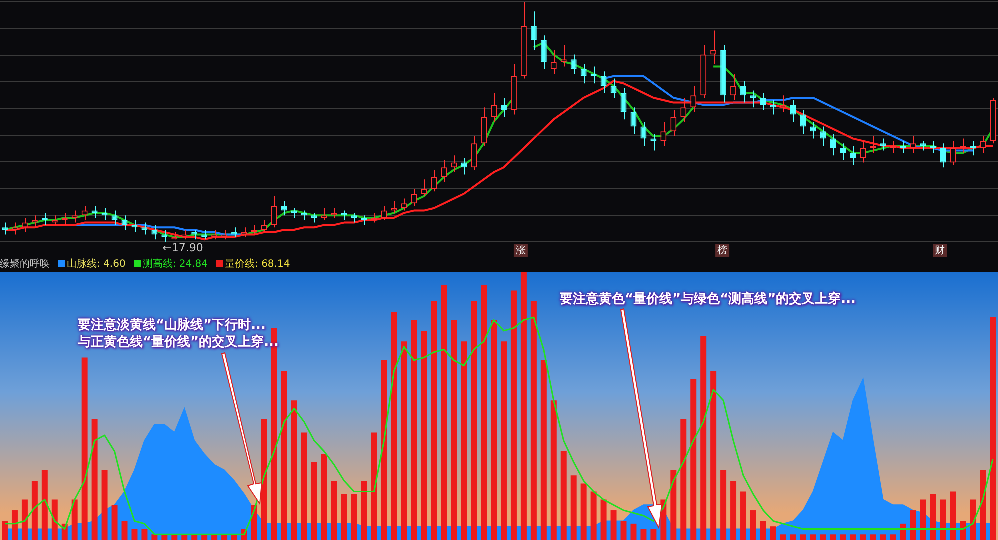  Describe the element at coordinates (521, 250) in the screenshot. I see `text: 涨` at that location.